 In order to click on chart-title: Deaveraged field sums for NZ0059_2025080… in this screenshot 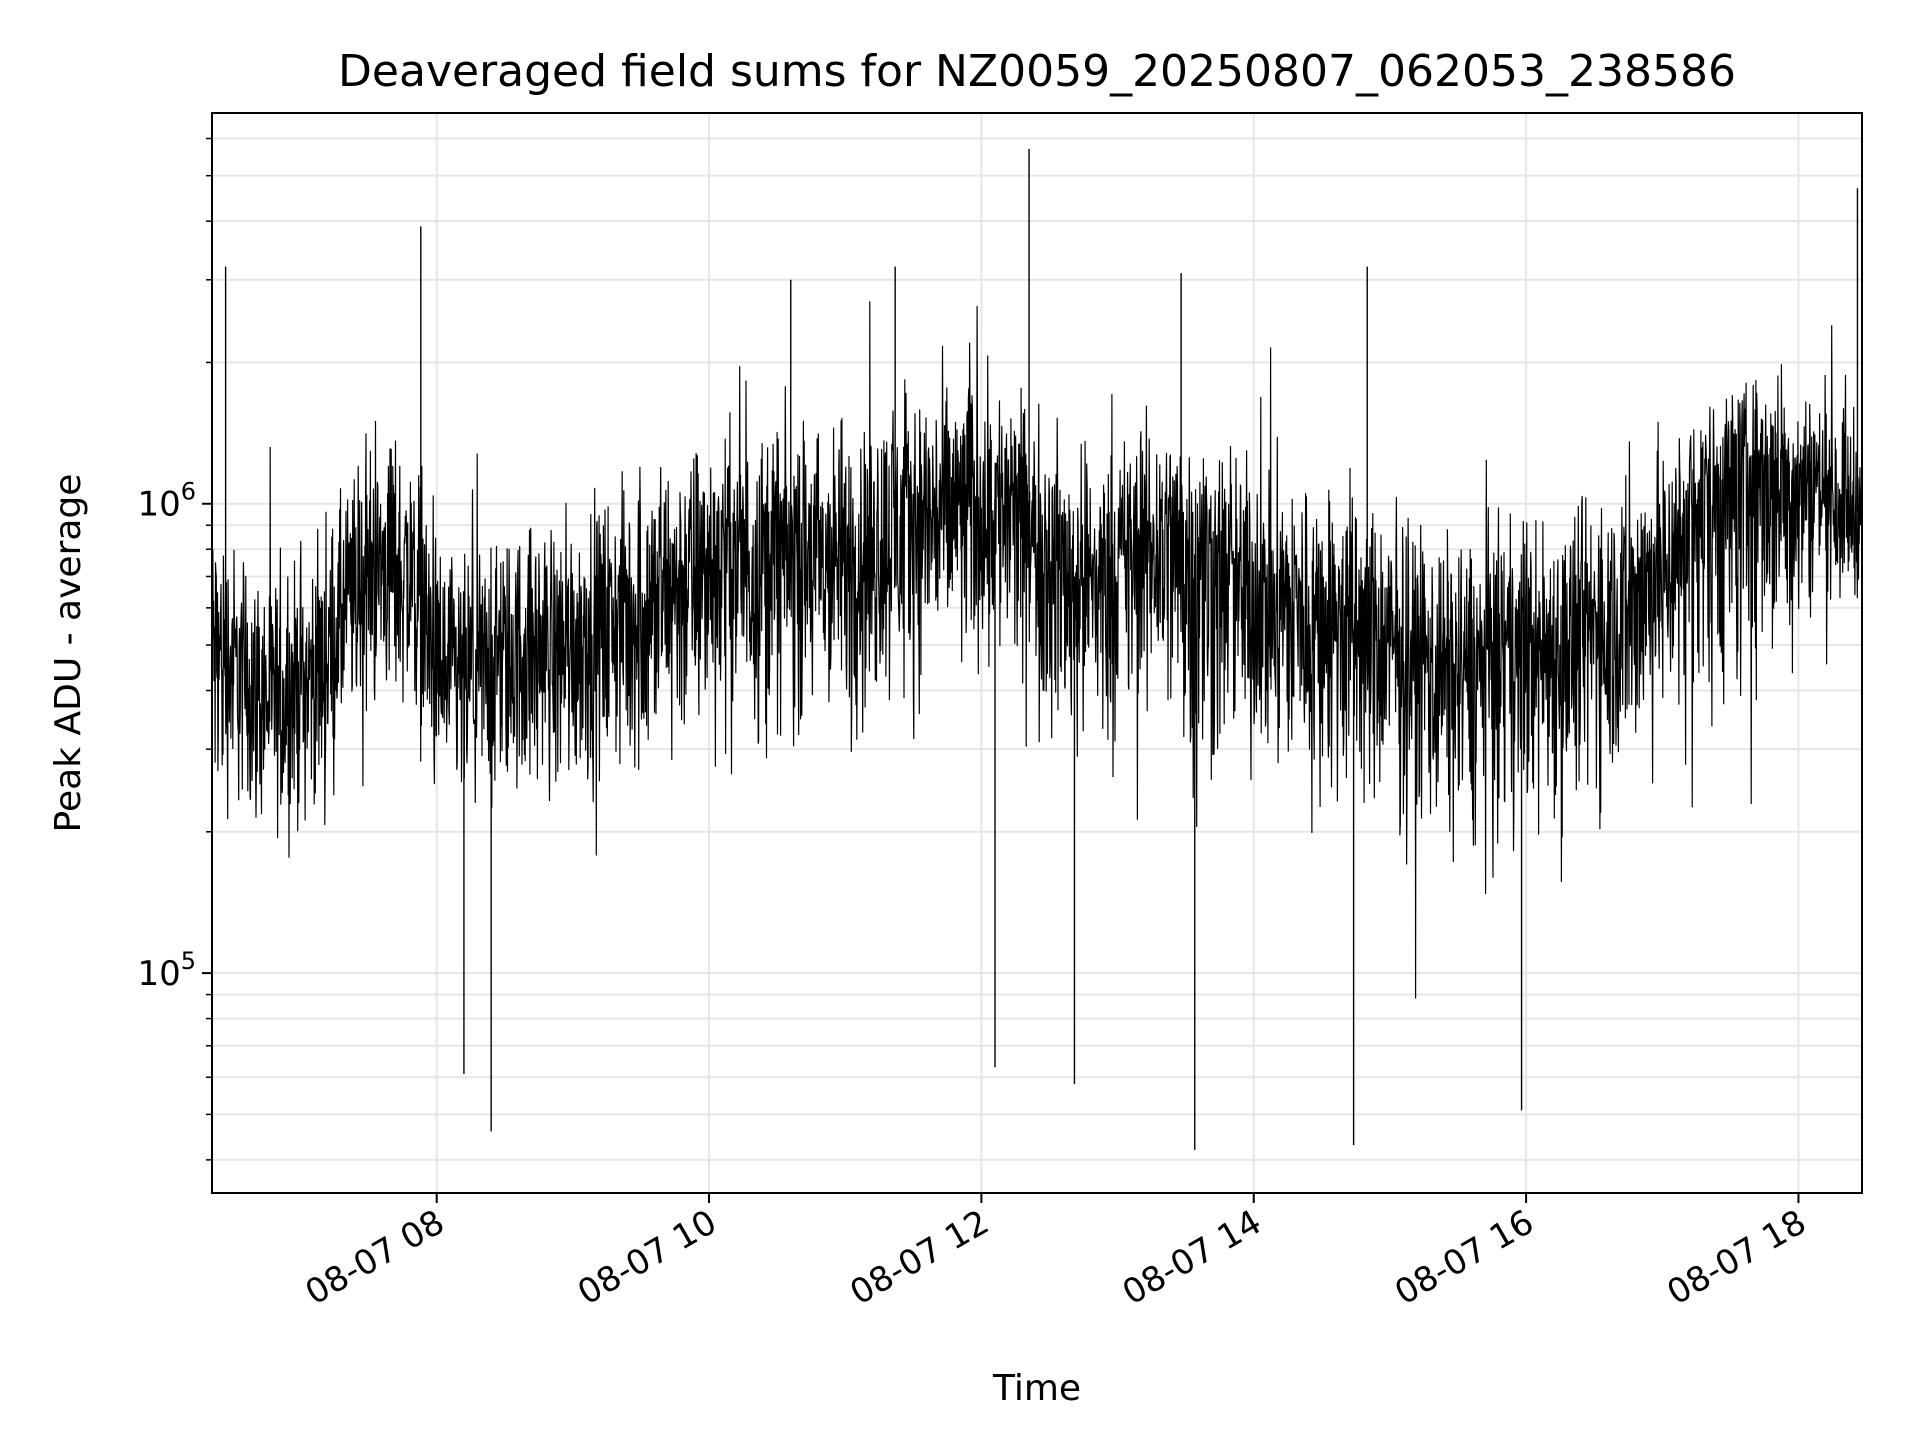, I will do `click(1037, 71)`.